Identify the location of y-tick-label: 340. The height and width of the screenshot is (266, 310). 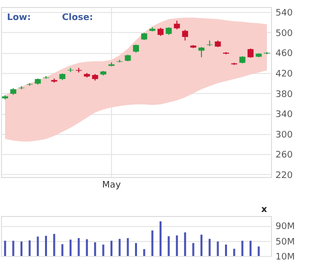
(284, 115).